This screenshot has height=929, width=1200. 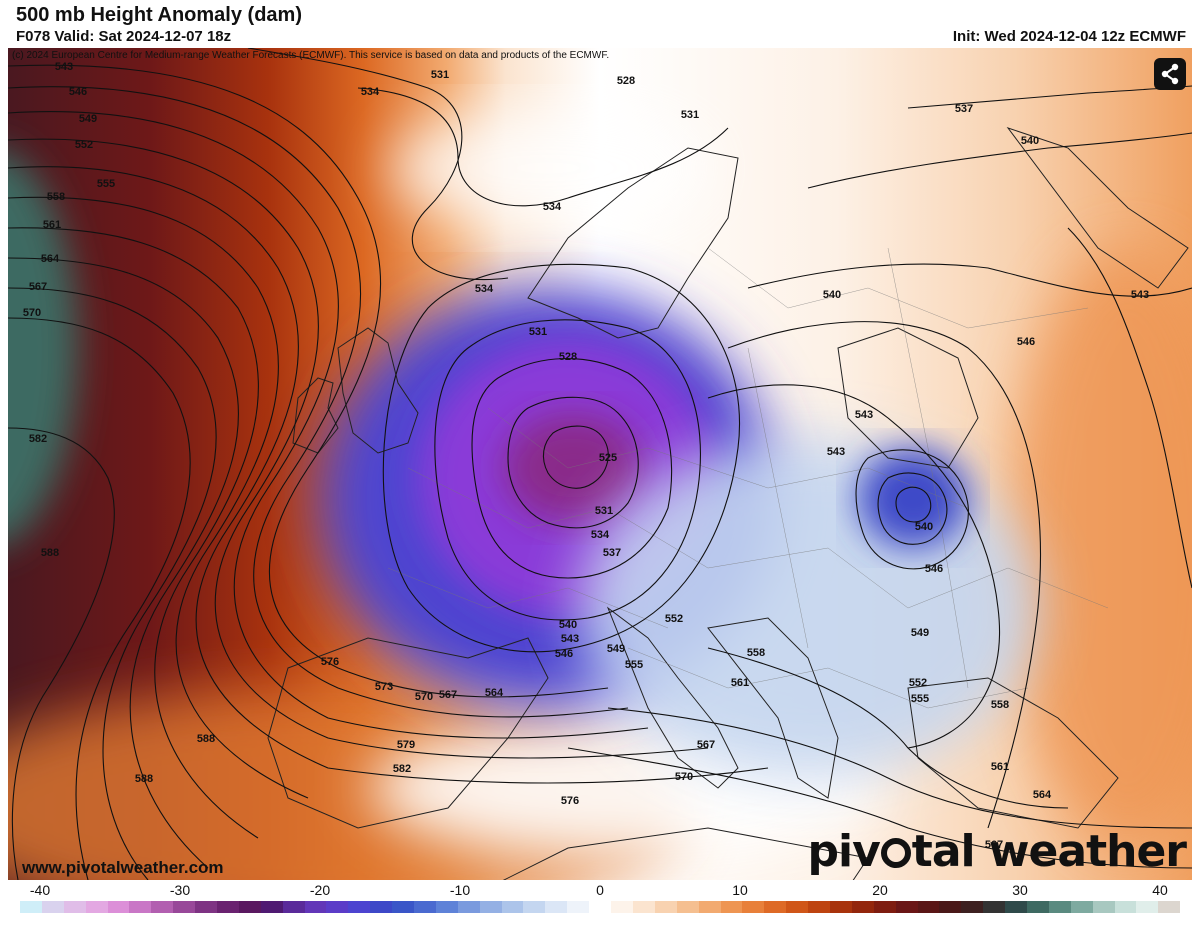 I want to click on colorbar-tick-label: 10, so click(x=740, y=890).